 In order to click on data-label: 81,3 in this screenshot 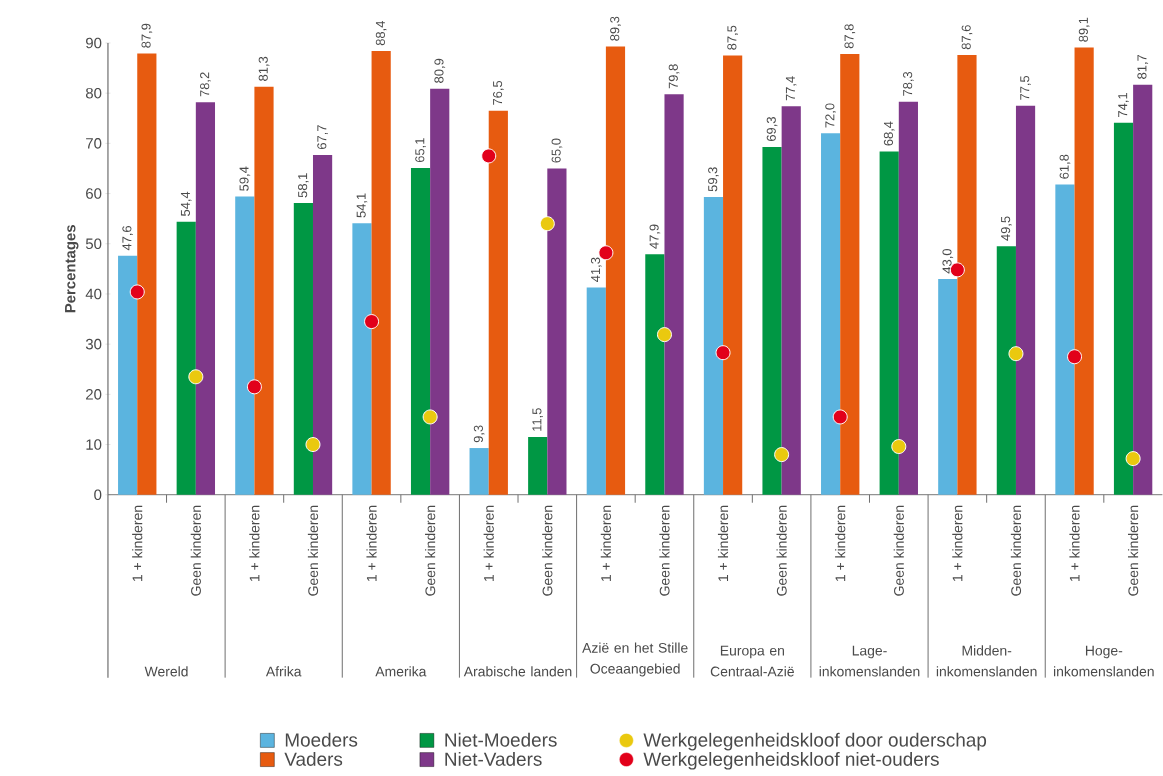, I will do `click(264, 69)`.